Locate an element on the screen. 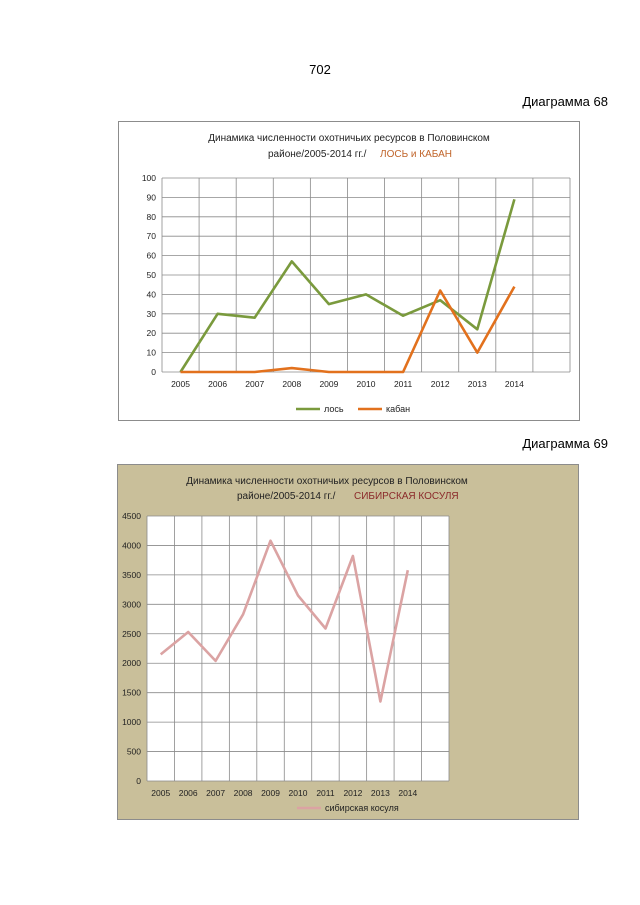 The width and height of the screenshot is (640, 905). y-tick-label: 50 is located at coordinates (152, 275).